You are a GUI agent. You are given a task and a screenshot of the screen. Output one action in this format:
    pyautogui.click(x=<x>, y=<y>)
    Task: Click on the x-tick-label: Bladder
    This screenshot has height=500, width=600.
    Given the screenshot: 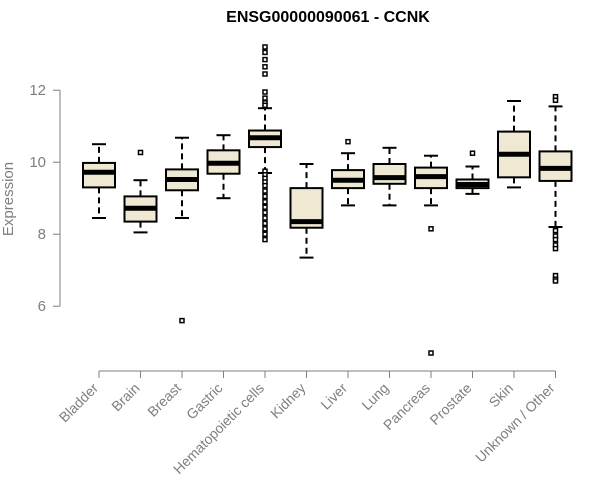 What is the action you would take?
    pyautogui.click(x=79, y=403)
    